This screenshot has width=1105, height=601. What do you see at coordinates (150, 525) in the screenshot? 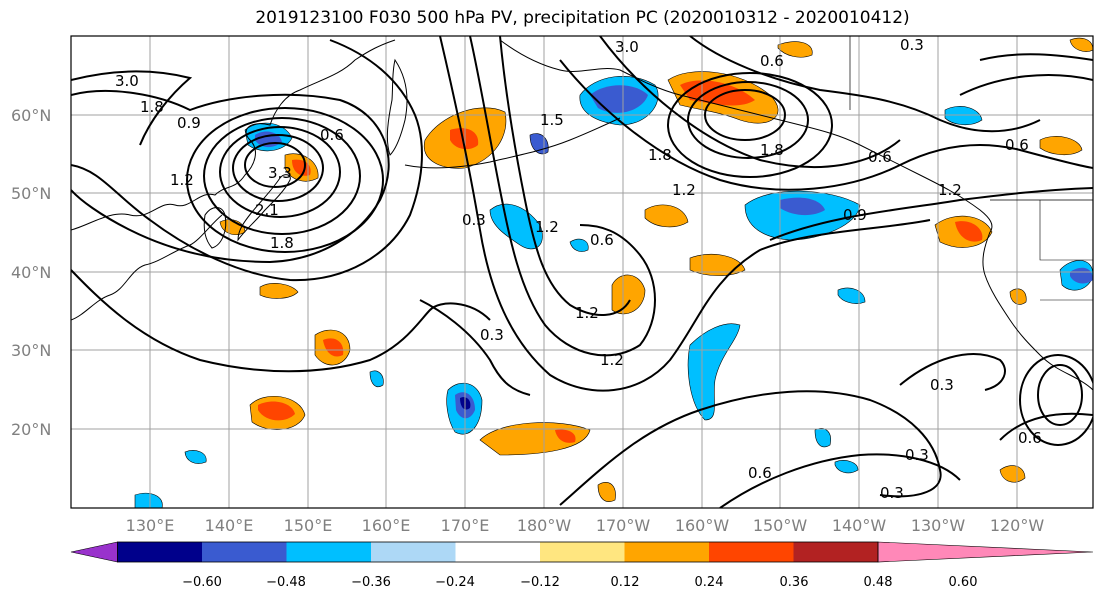
I see `lon-label: 130°E` at bounding box center [150, 525].